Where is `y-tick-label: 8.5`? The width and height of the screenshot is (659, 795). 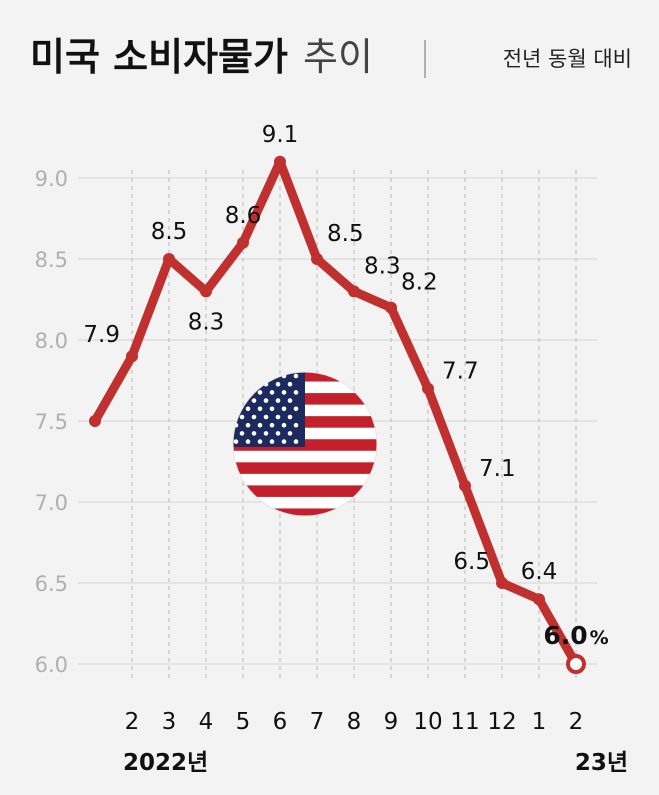
y-tick-label: 8.5 is located at coordinates (51, 260).